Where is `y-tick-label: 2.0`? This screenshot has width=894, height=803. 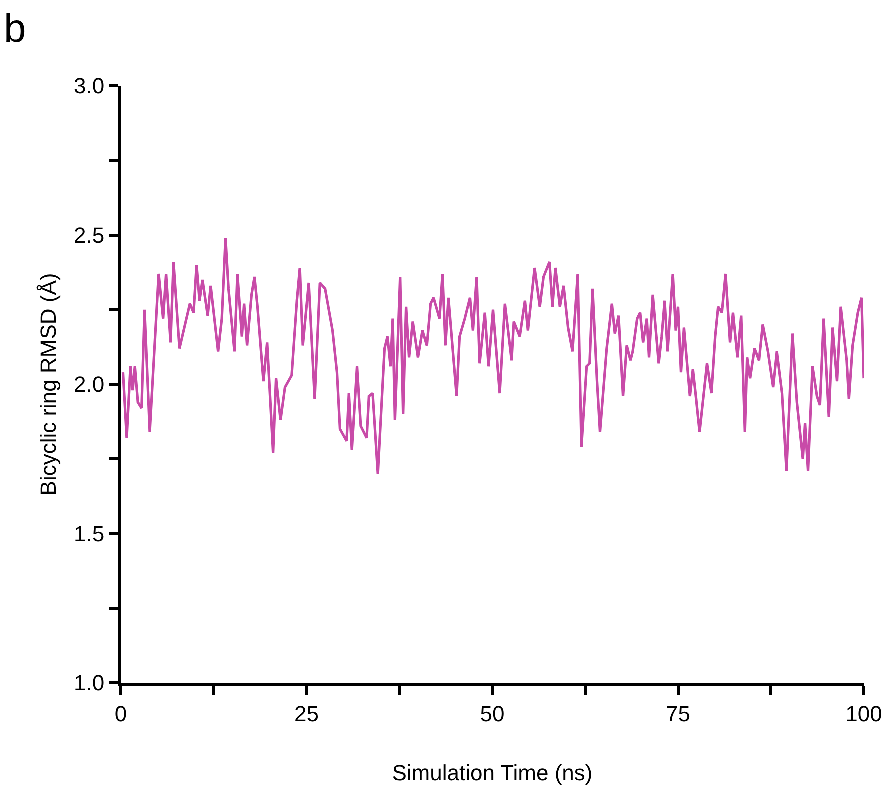
y-tick-label: 2.0 is located at coordinates (89, 385).